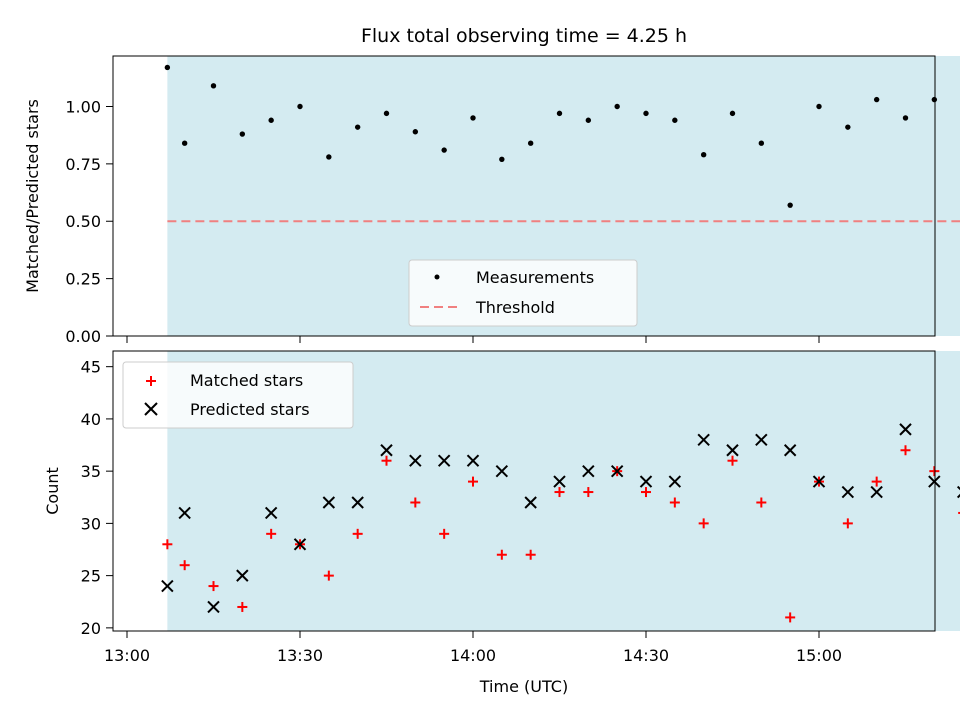 The image size is (960, 720). What do you see at coordinates (91, 523) in the screenshot?
I see `bottom-y-tick-label-2: 30` at bounding box center [91, 523].